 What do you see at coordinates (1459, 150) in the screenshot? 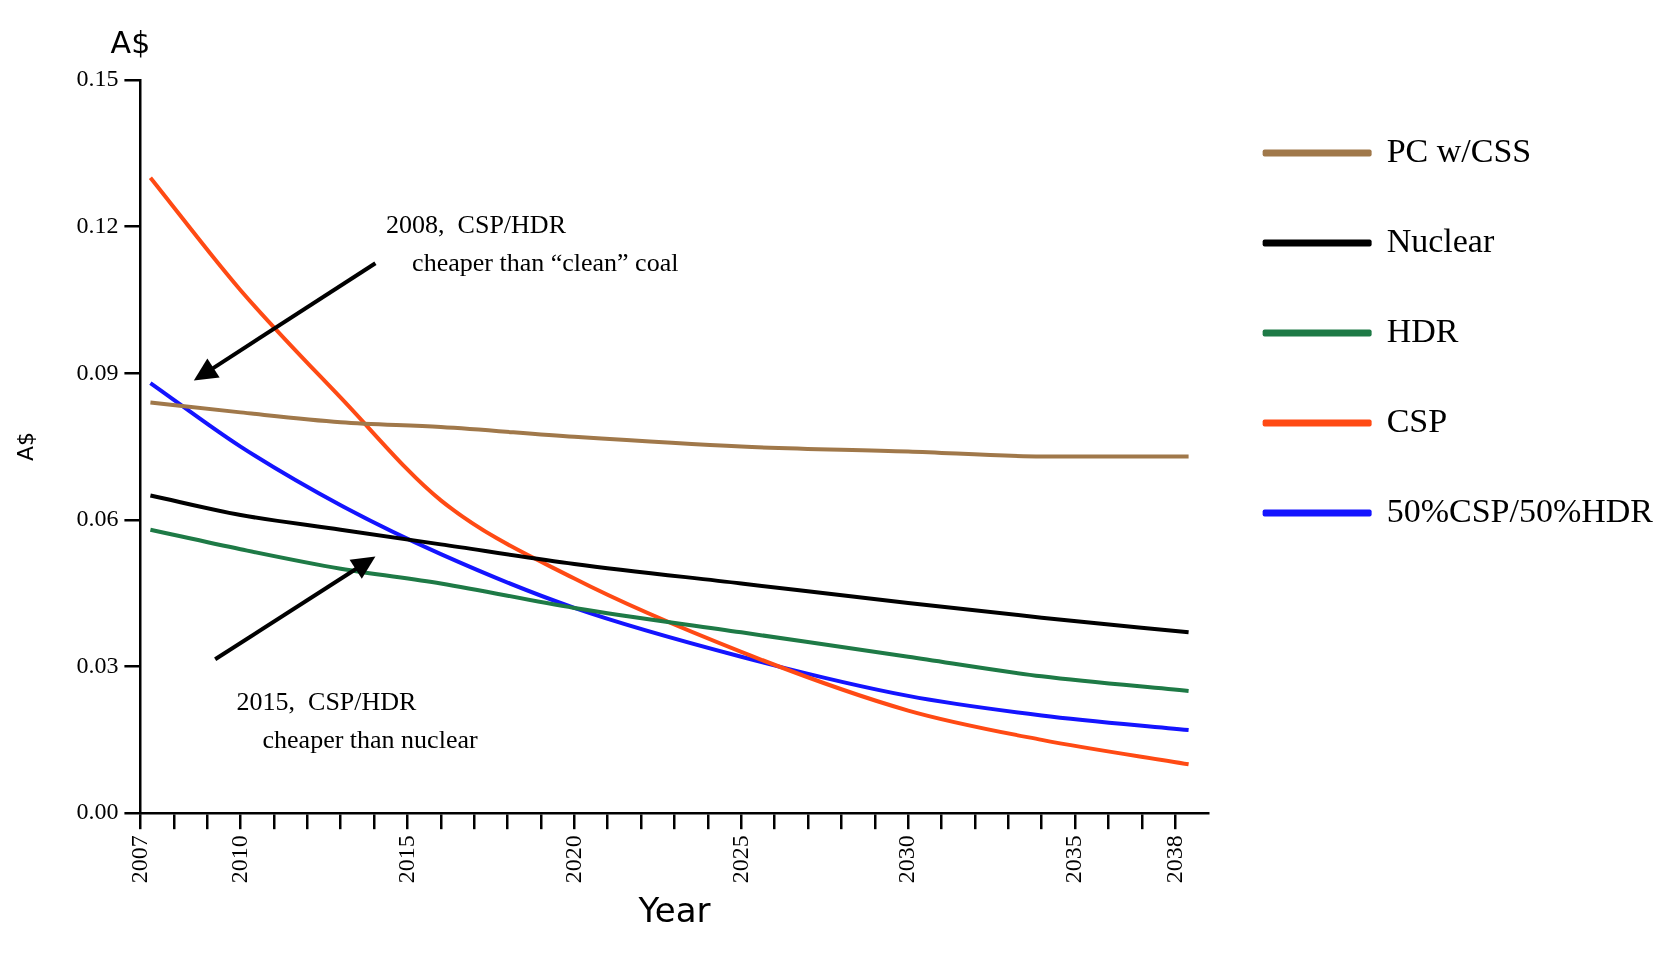
I see `legend-label: PC w/CSS` at bounding box center [1459, 150].